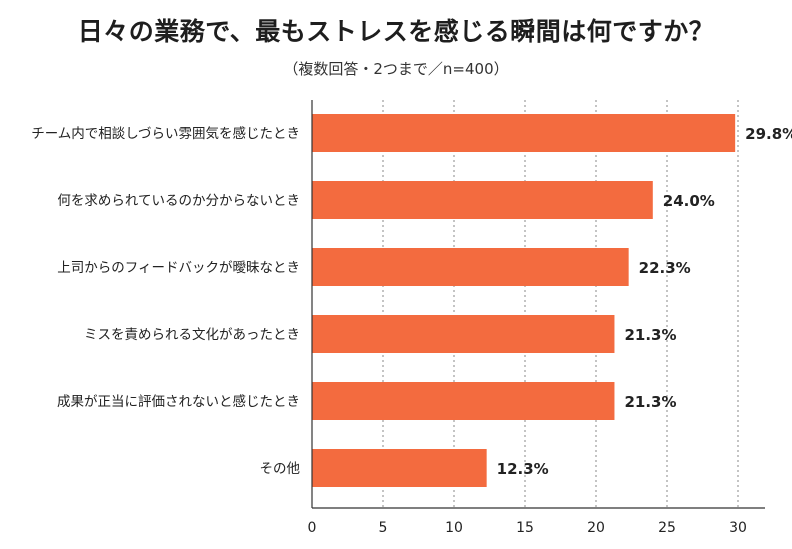 The height and width of the screenshot is (549, 792). What do you see at coordinates (312, 528) in the screenshot?
I see `x-tick-label: 0` at bounding box center [312, 528].